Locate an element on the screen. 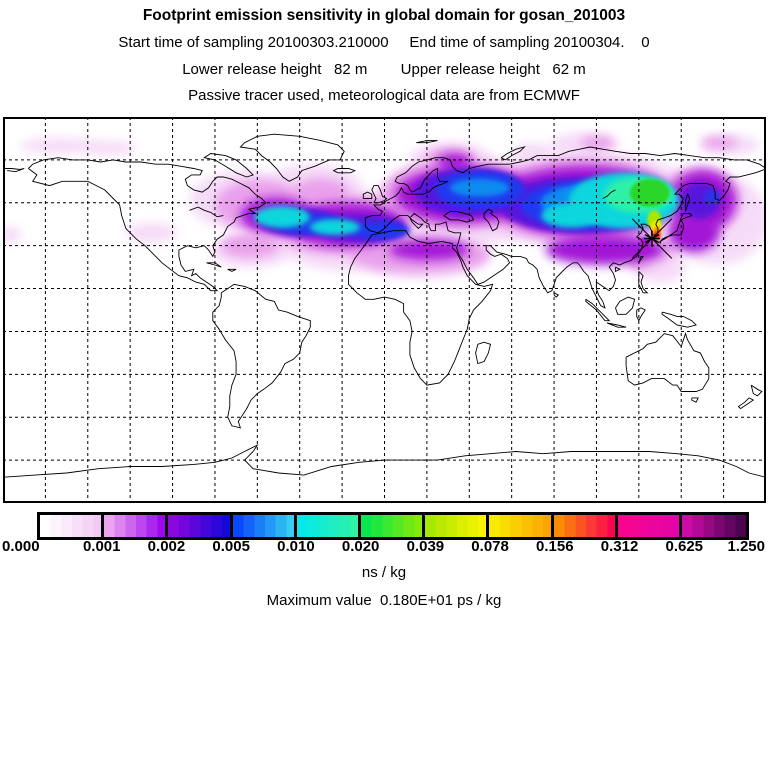 The width and height of the screenshot is (768, 768). colorbar-tick-label: 0.020 is located at coordinates (360, 546).